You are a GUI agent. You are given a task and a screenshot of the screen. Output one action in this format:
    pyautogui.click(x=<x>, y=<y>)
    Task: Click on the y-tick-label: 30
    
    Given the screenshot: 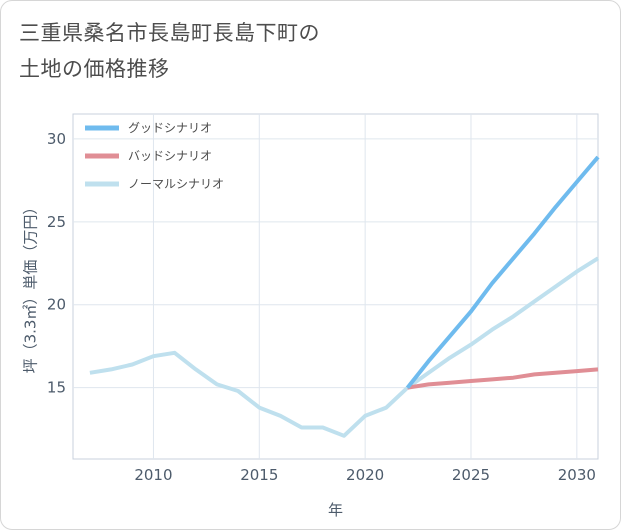 What is the action you would take?
    pyautogui.click(x=56, y=139)
    